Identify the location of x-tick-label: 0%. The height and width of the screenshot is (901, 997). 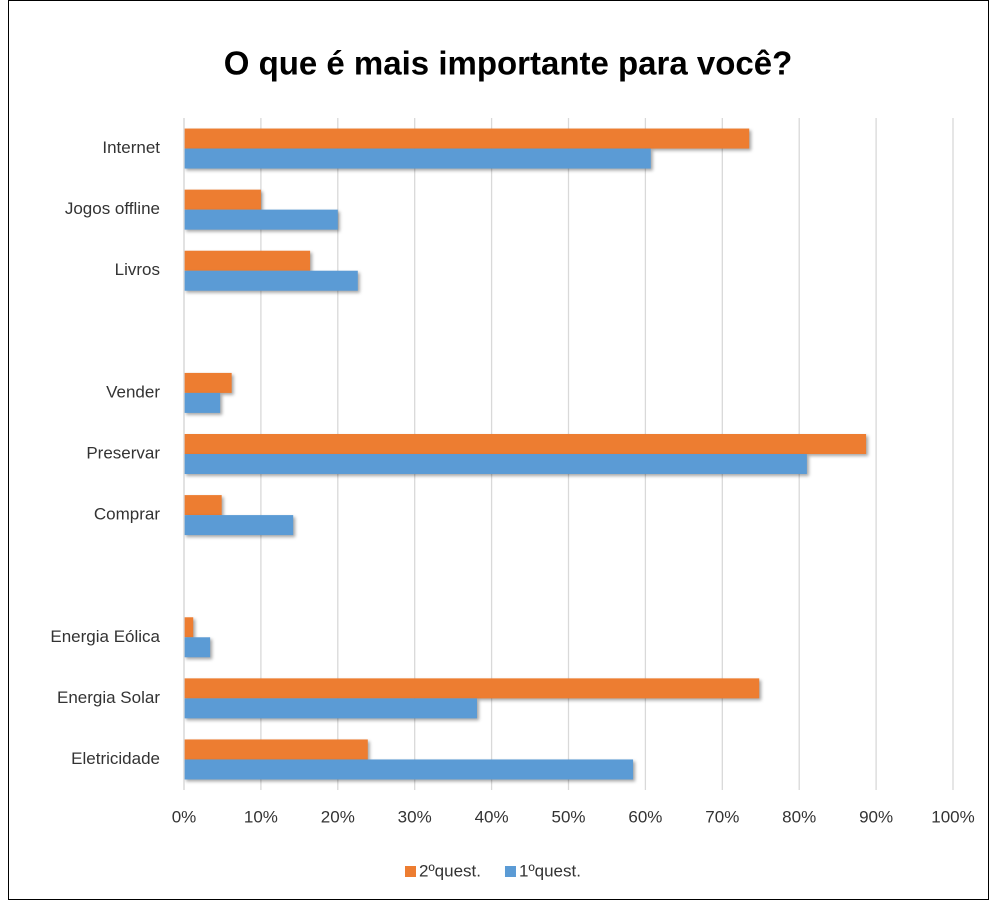
(184, 816).